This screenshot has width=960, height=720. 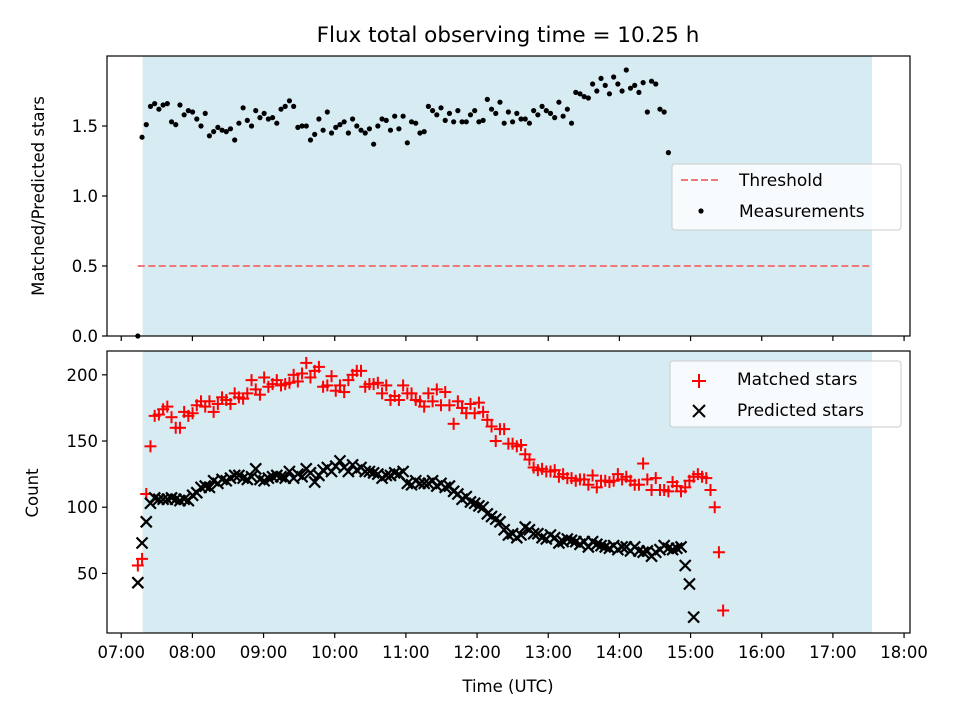 I want to click on legend-predicted-label: Predicted stars, so click(x=800, y=411).